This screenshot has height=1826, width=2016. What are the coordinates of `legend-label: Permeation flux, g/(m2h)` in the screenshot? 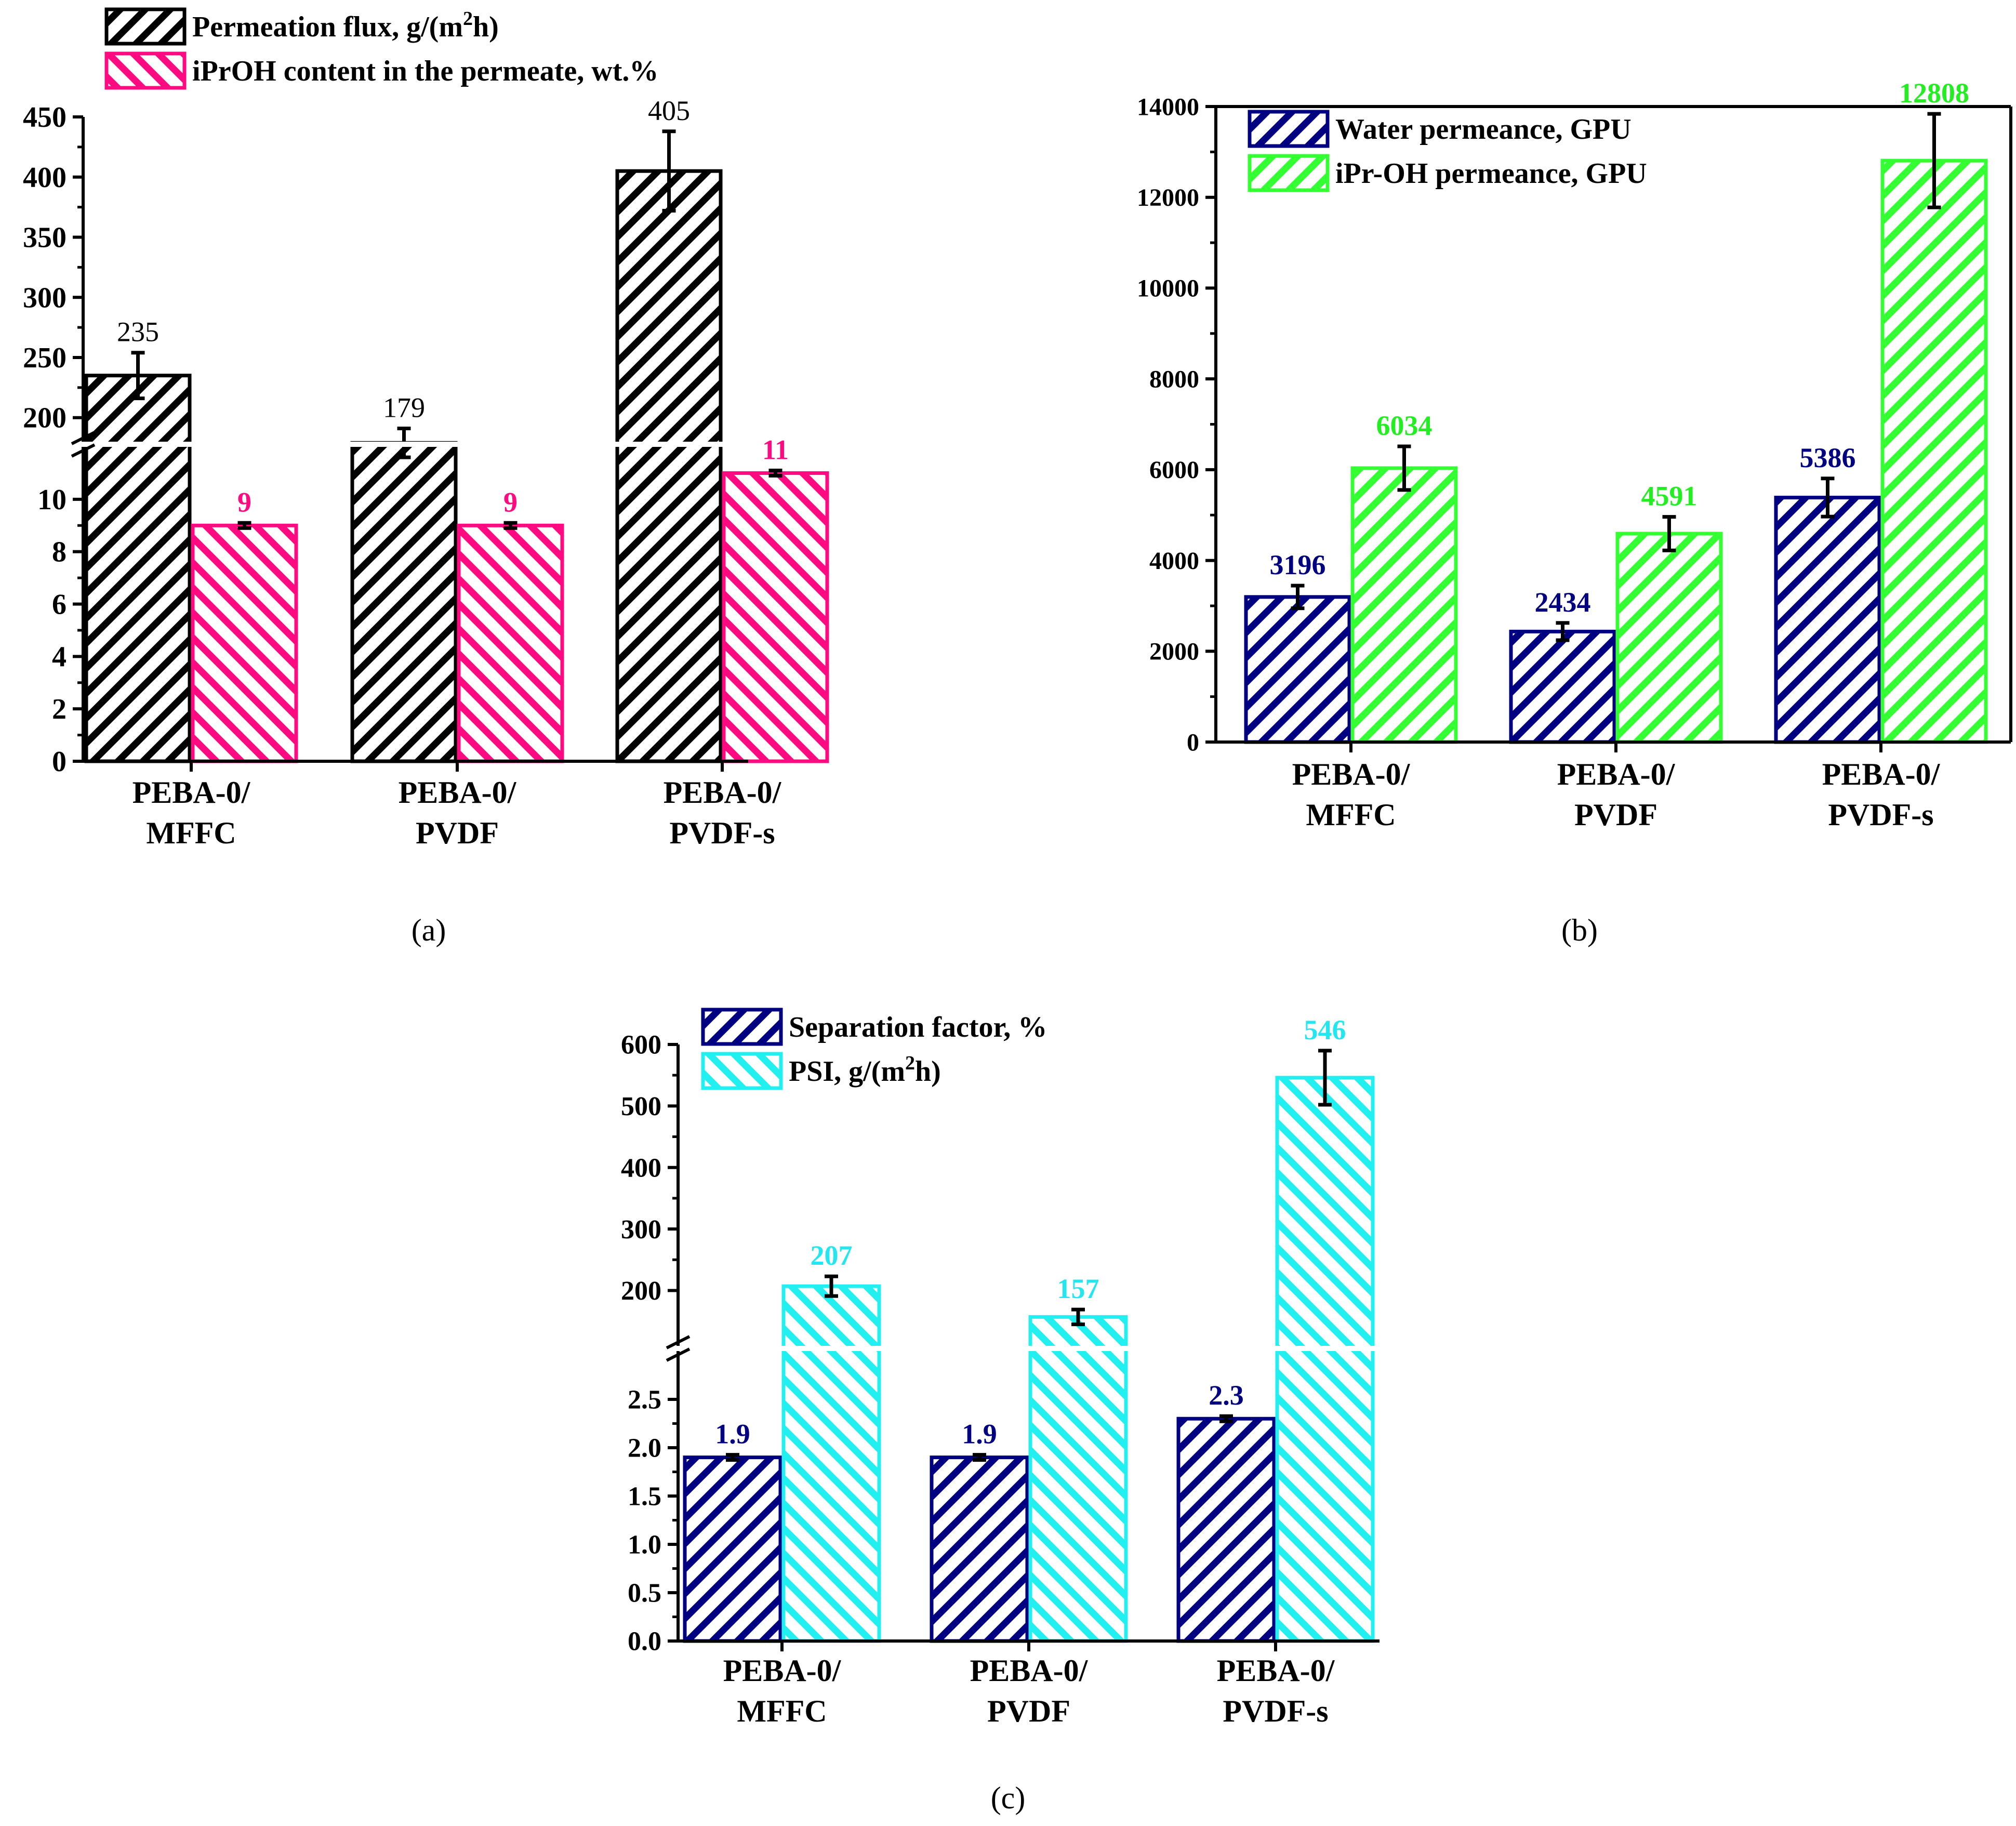 It's located at (346, 25).